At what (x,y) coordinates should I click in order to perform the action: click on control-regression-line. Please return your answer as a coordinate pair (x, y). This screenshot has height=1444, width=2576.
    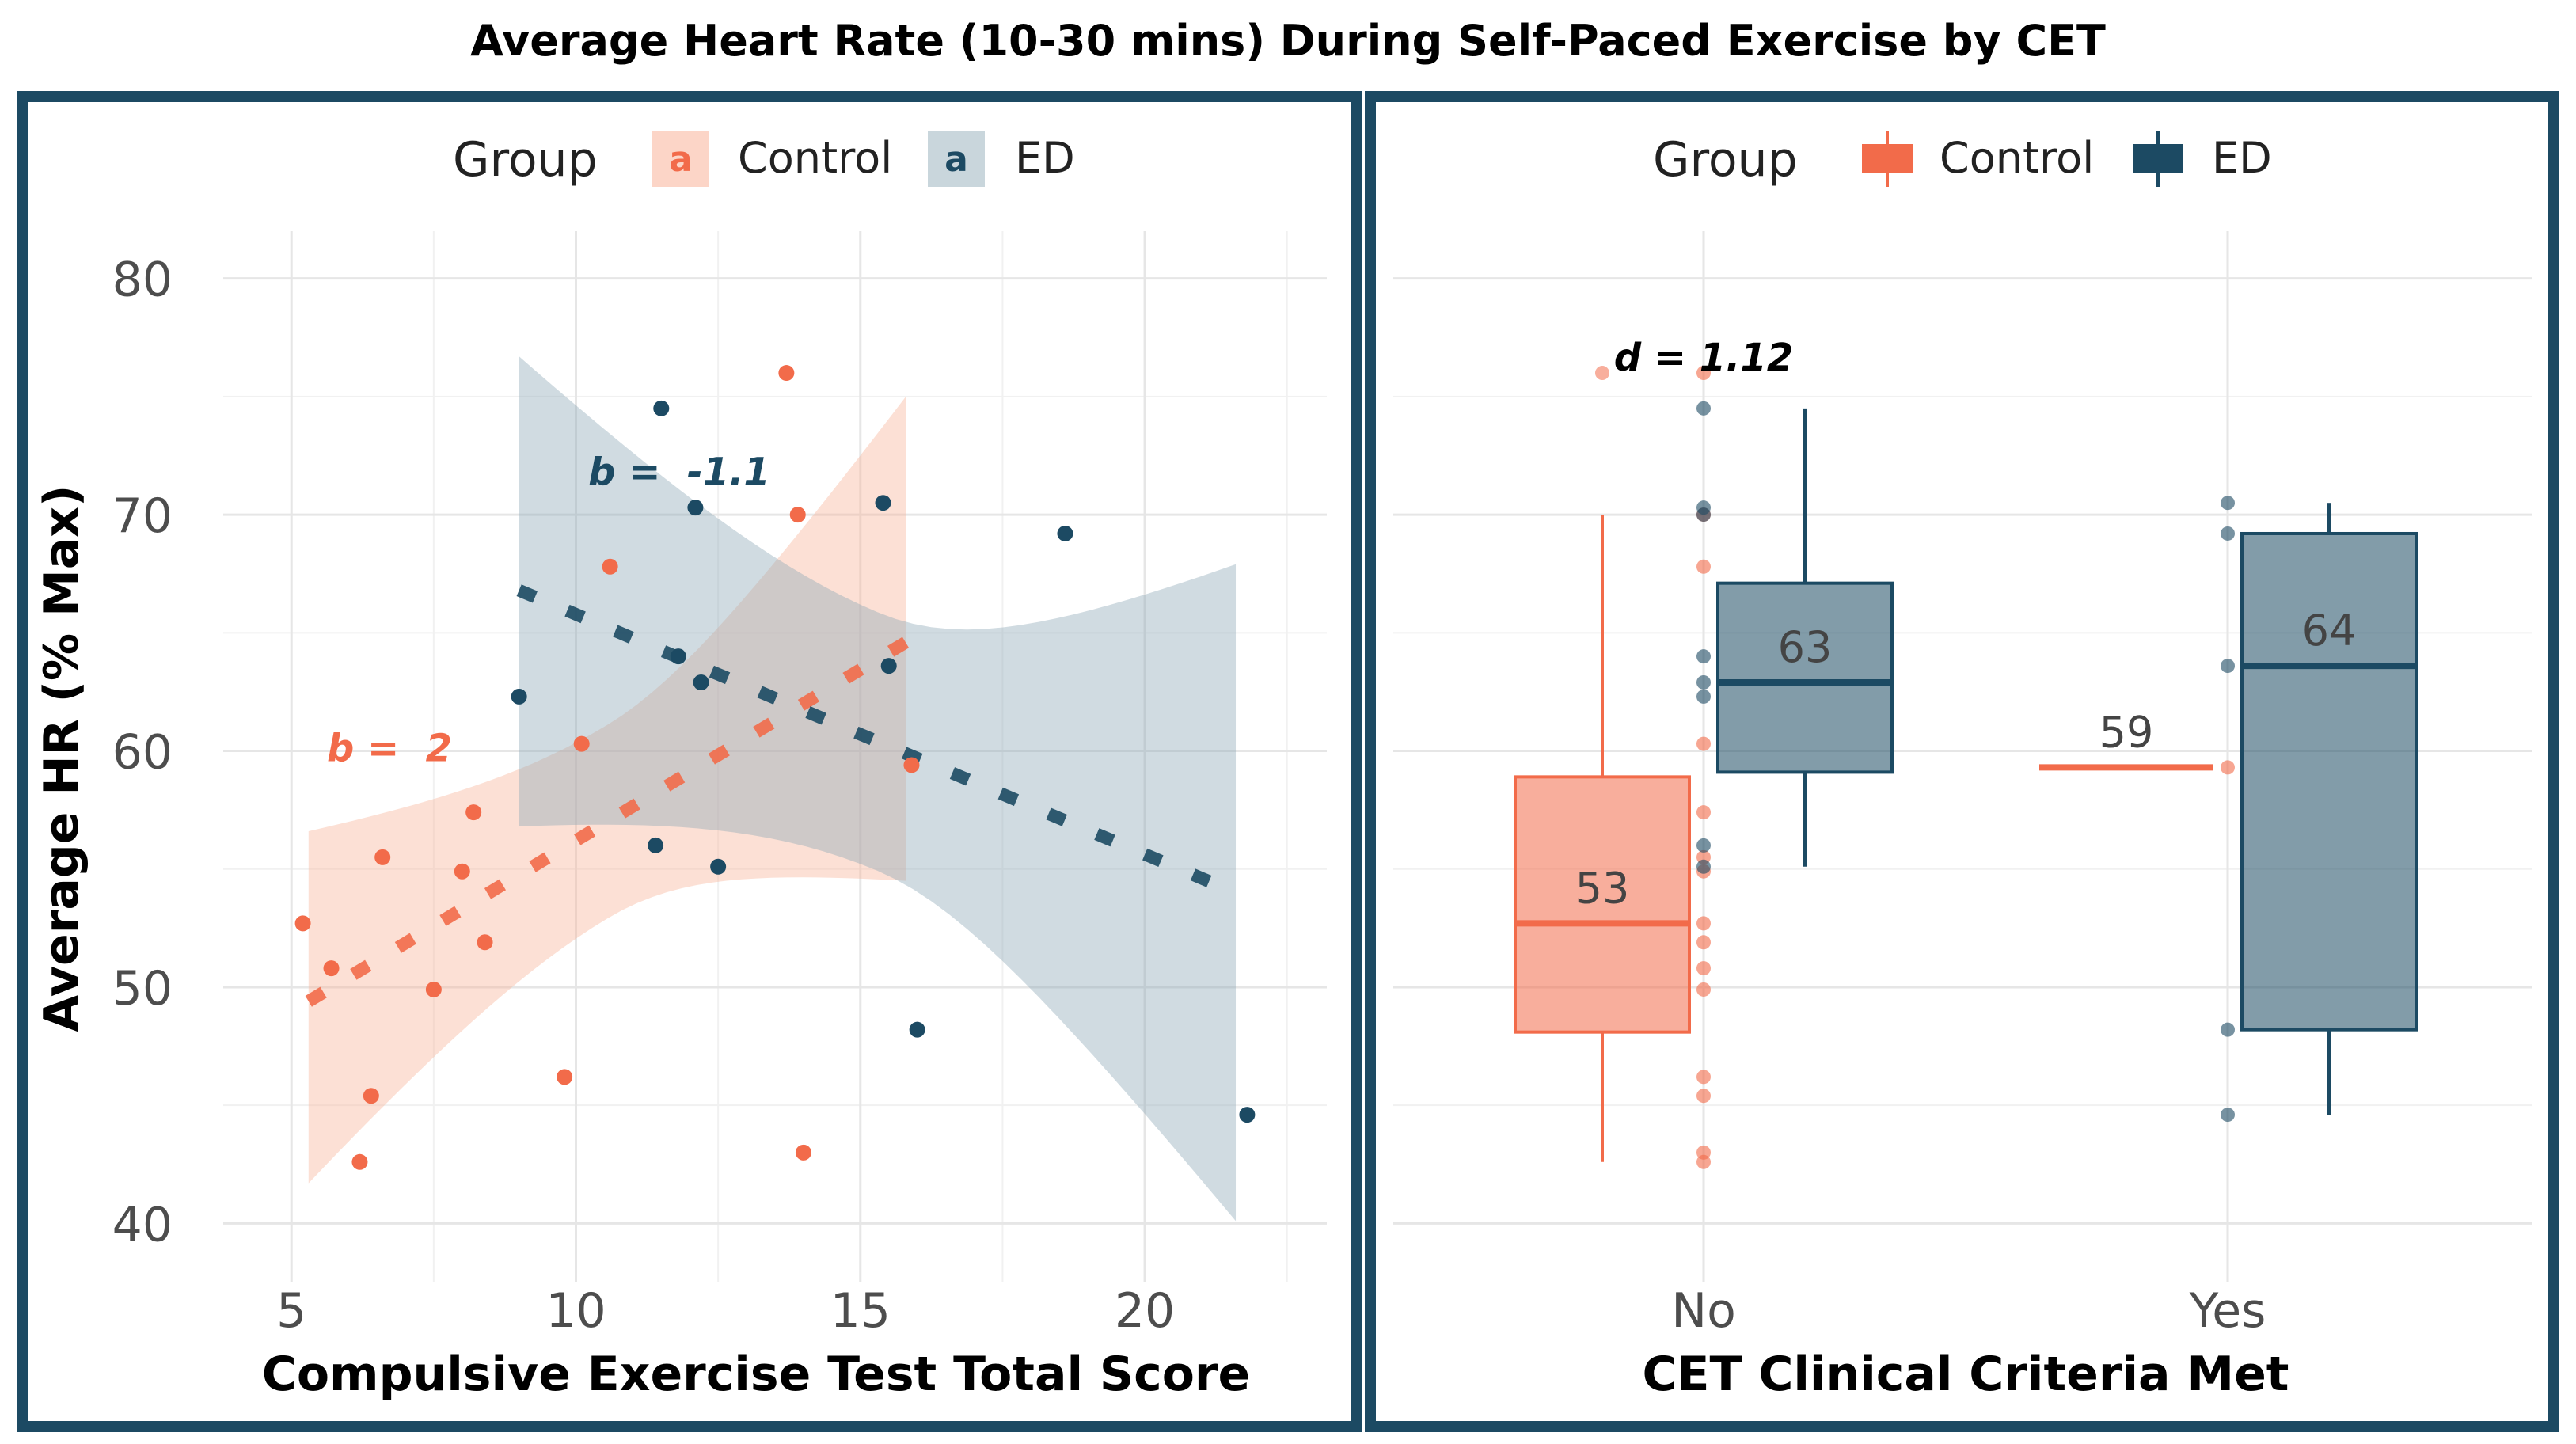
    Looking at the image, I should click on (608, 821).